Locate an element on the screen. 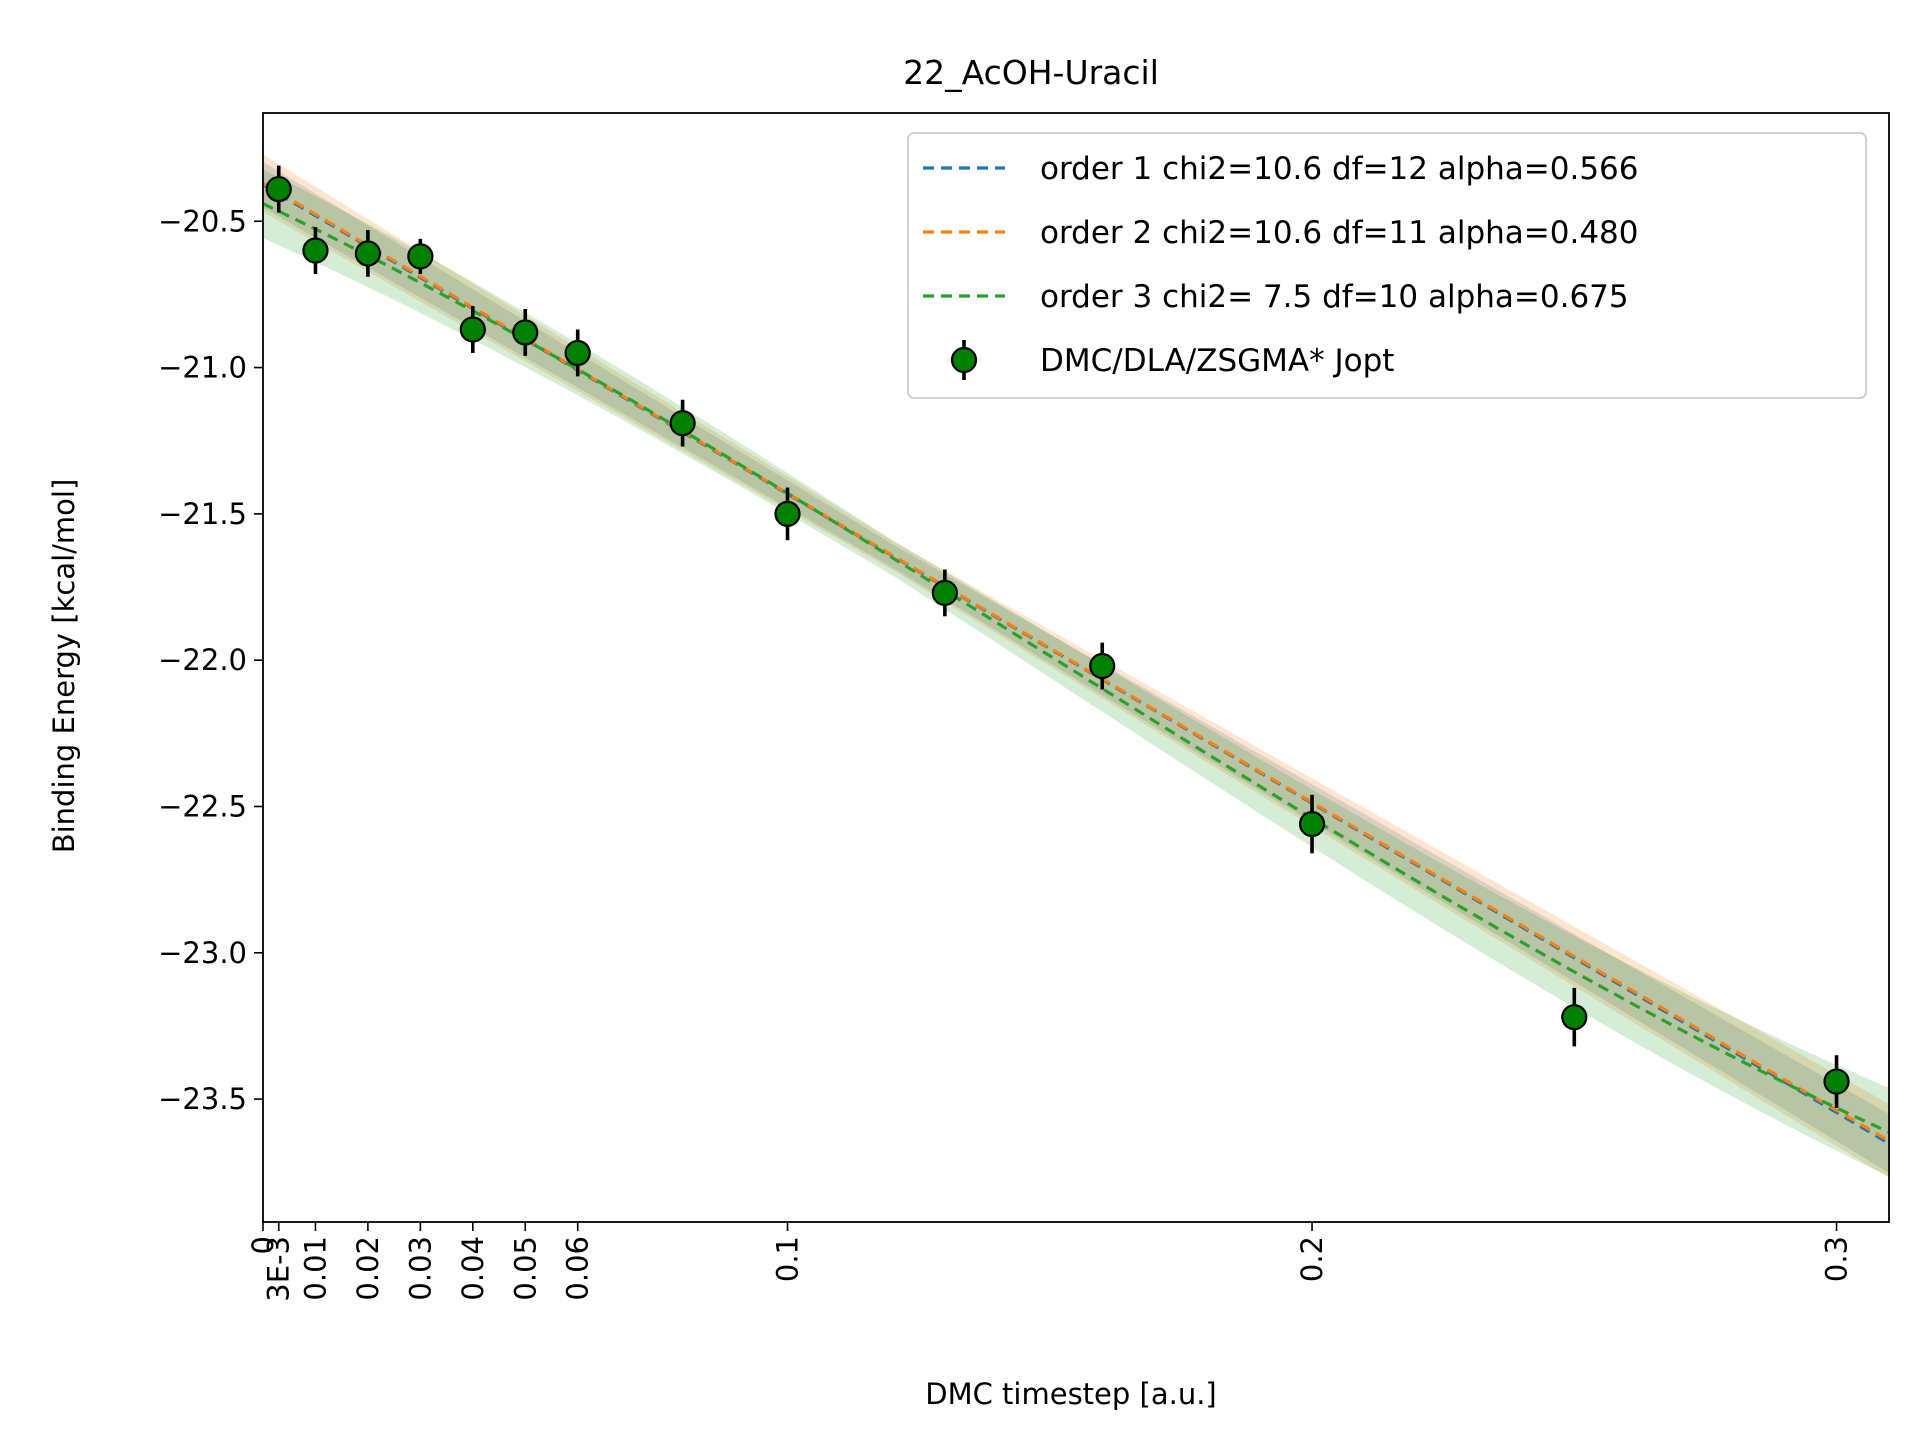  x-tick-label: 0.03 is located at coordinates (420, 1268).